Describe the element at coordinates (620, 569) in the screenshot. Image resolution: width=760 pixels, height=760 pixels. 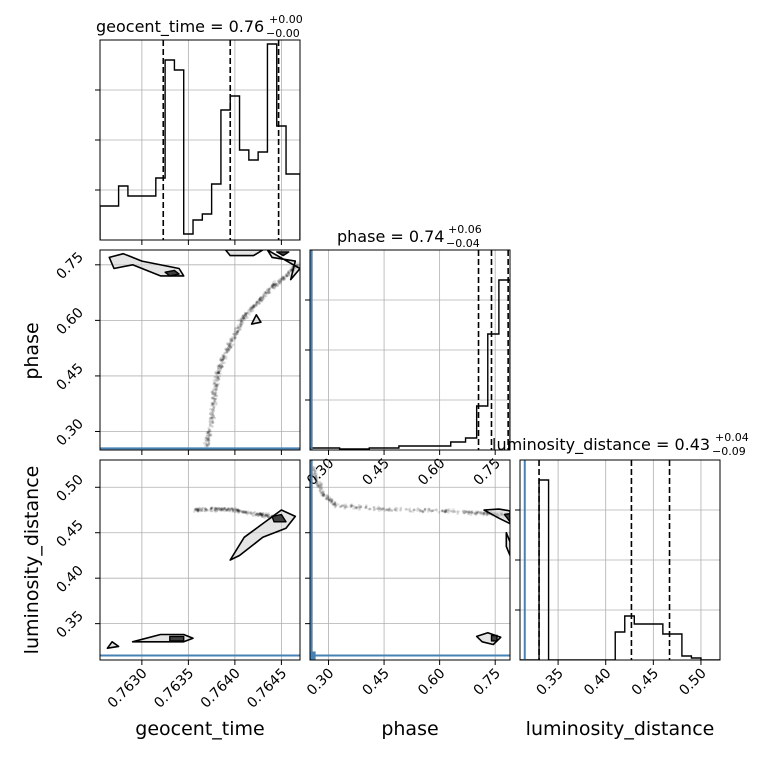
I see `luminosity_distance-hist-histogram-step` at that location.